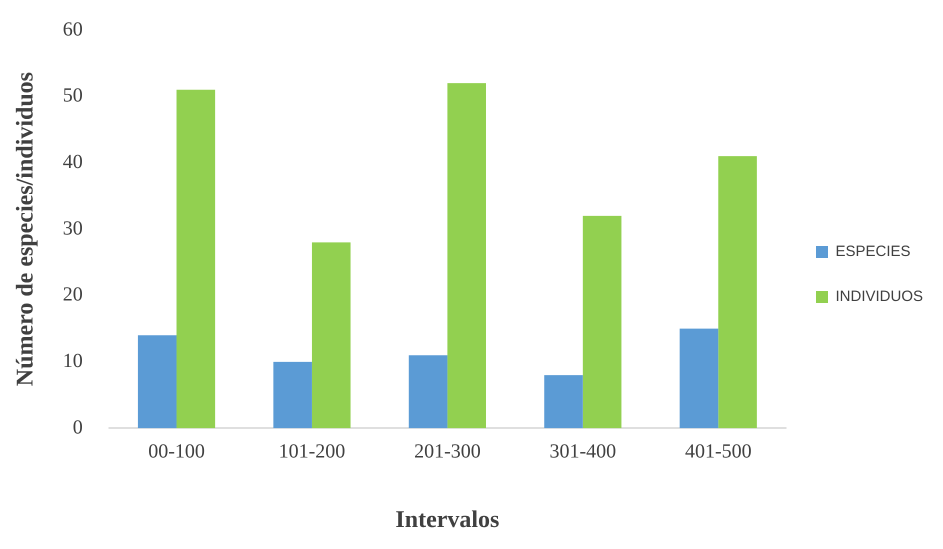 The width and height of the screenshot is (943, 549). What do you see at coordinates (72, 29) in the screenshot?
I see `y-tick-label: 60` at bounding box center [72, 29].